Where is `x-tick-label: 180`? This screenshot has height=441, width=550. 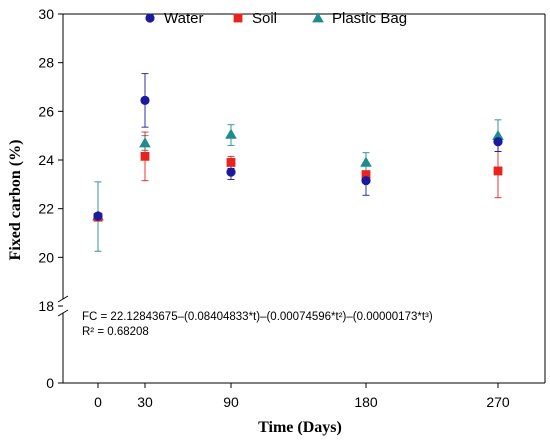 x-tick-label: 180 is located at coordinates (366, 402).